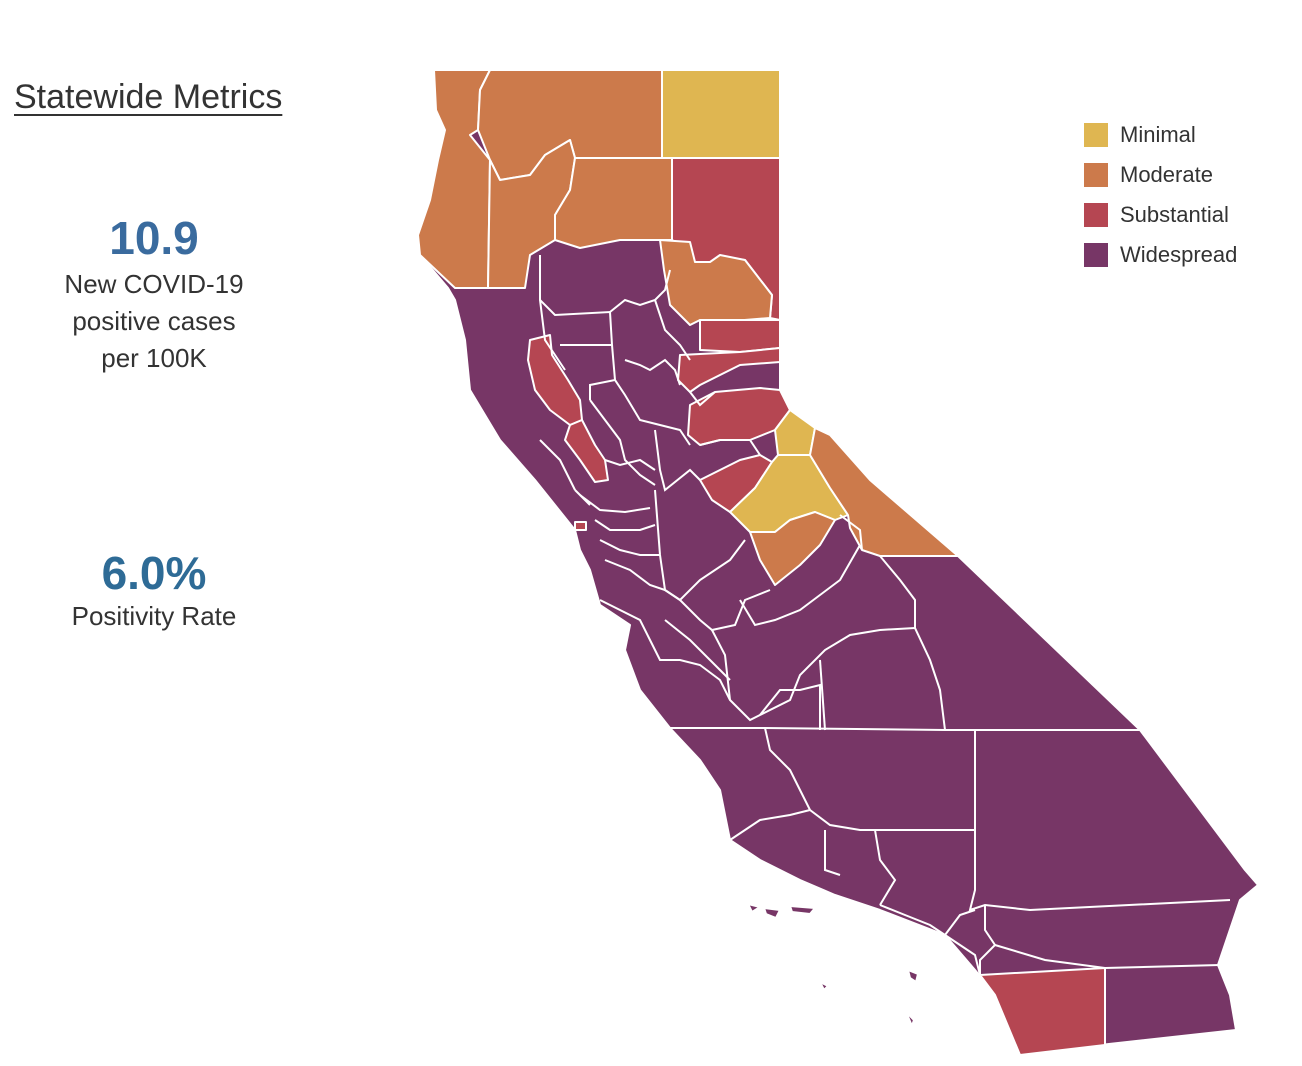 The height and width of the screenshot is (1066, 1302). I want to click on county-mariposa, so click(792, 548).